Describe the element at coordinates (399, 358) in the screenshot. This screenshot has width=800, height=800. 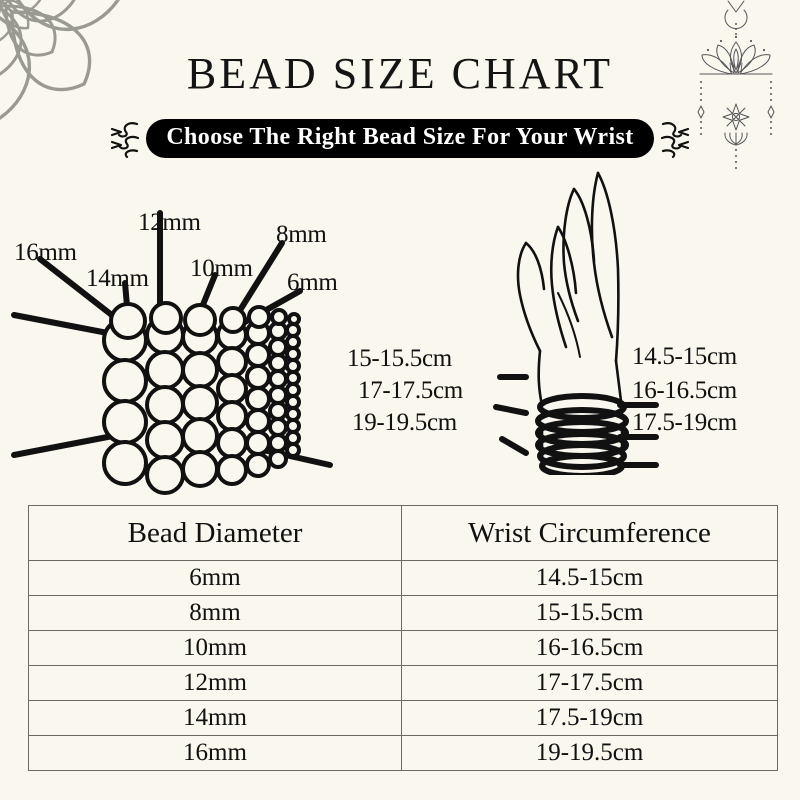
I see `wrist-label-left-15-15.5cm: 15-15.5cm` at that location.